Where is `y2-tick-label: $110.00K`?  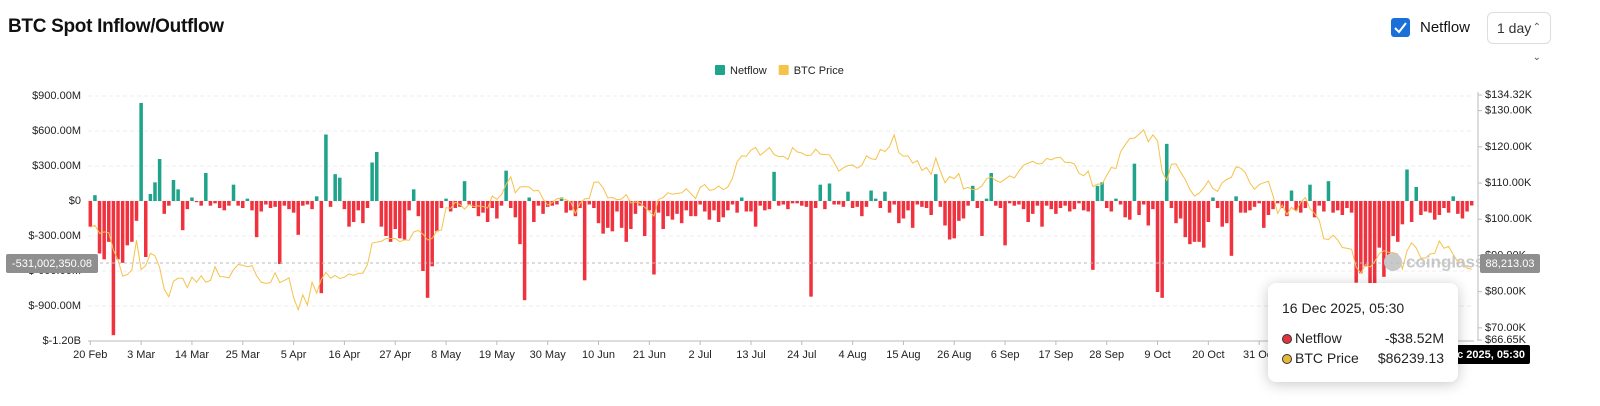 y2-tick-label: $110.00K is located at coordinates (1508, 183).